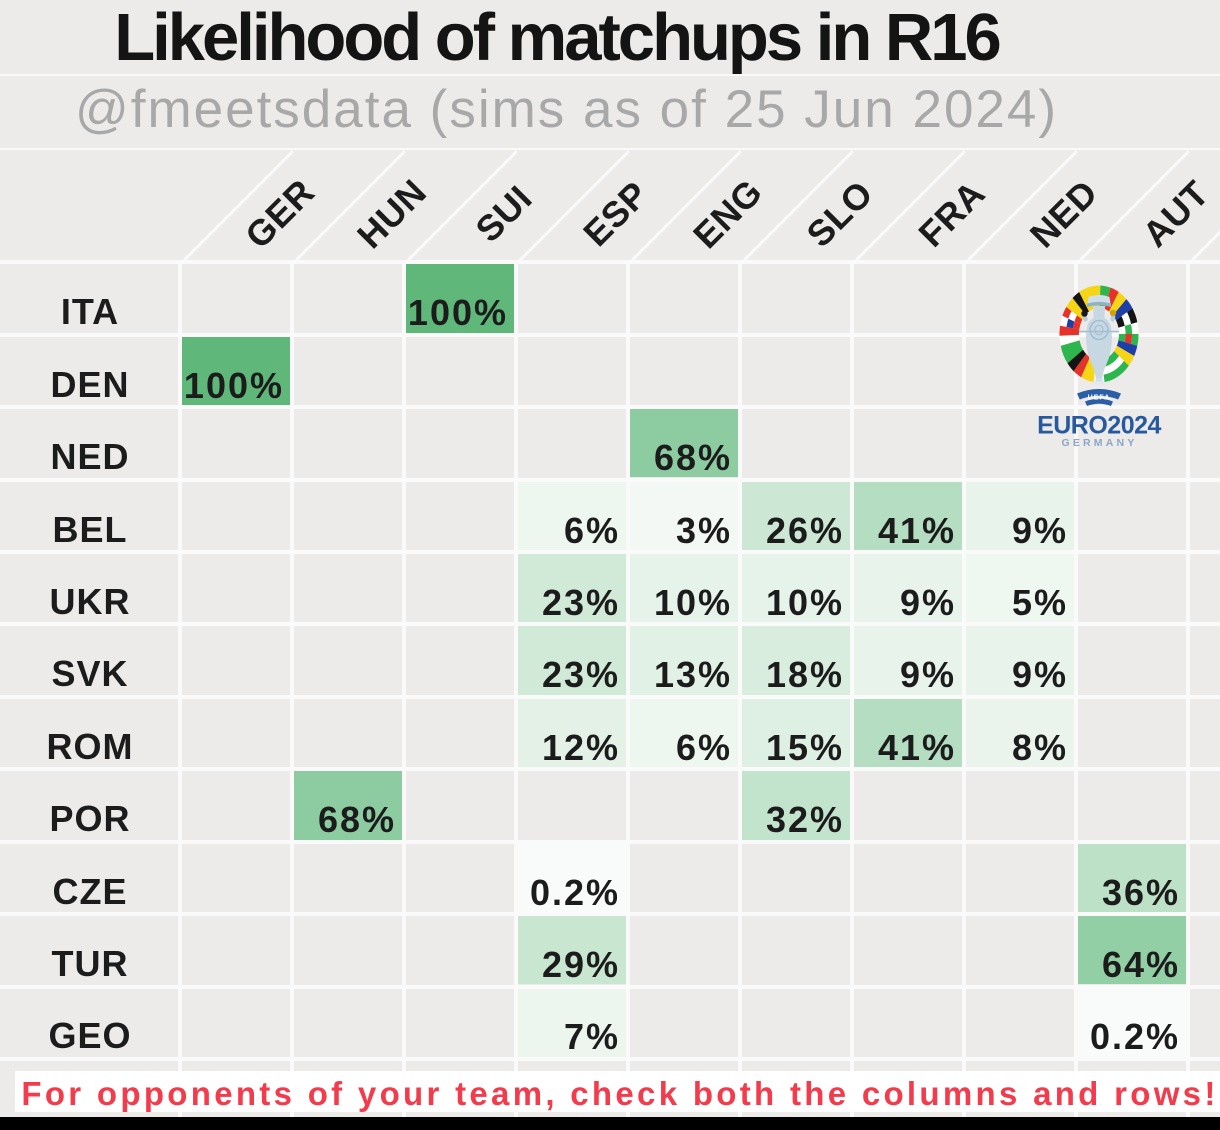 The image size is (1220, 1130). I want to click on svg-text: UEFA, so click(1099, 398).